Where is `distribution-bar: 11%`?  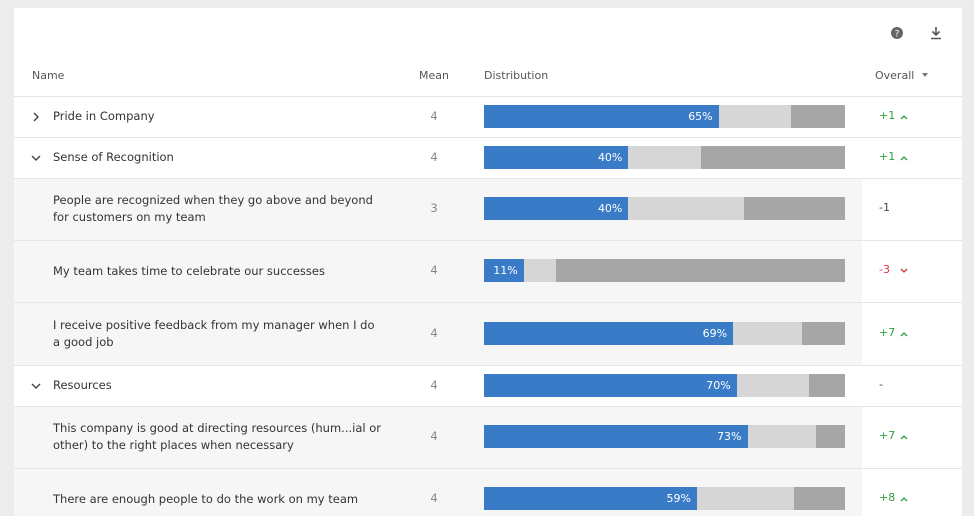
distribution-bar: 11% is located at coordinates (664, 270).